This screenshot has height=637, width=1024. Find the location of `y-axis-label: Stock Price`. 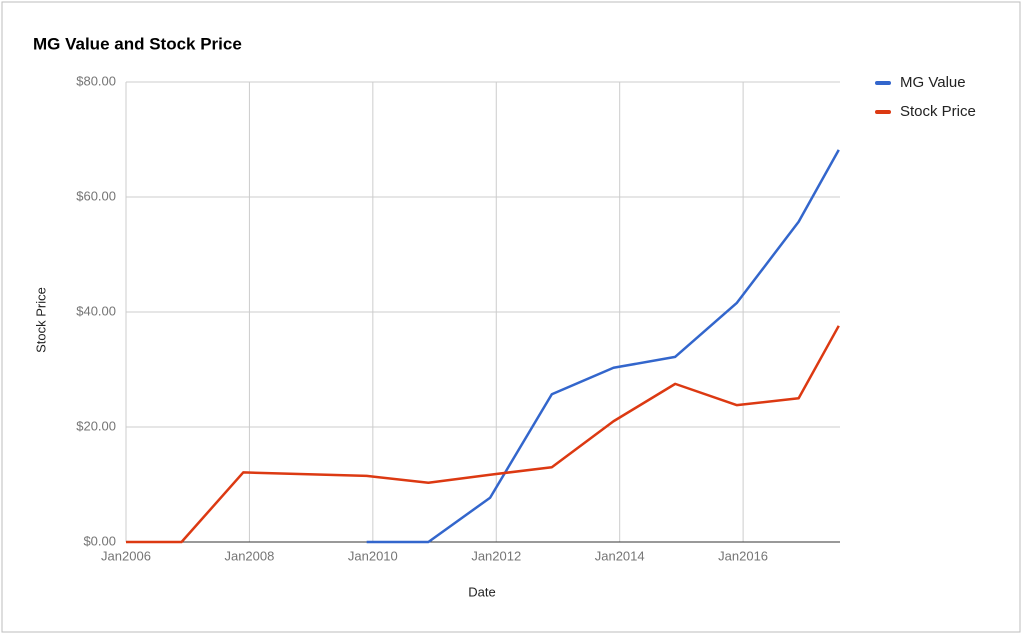

y-axis-label: Stock Price is located at coordinates (40, 320).